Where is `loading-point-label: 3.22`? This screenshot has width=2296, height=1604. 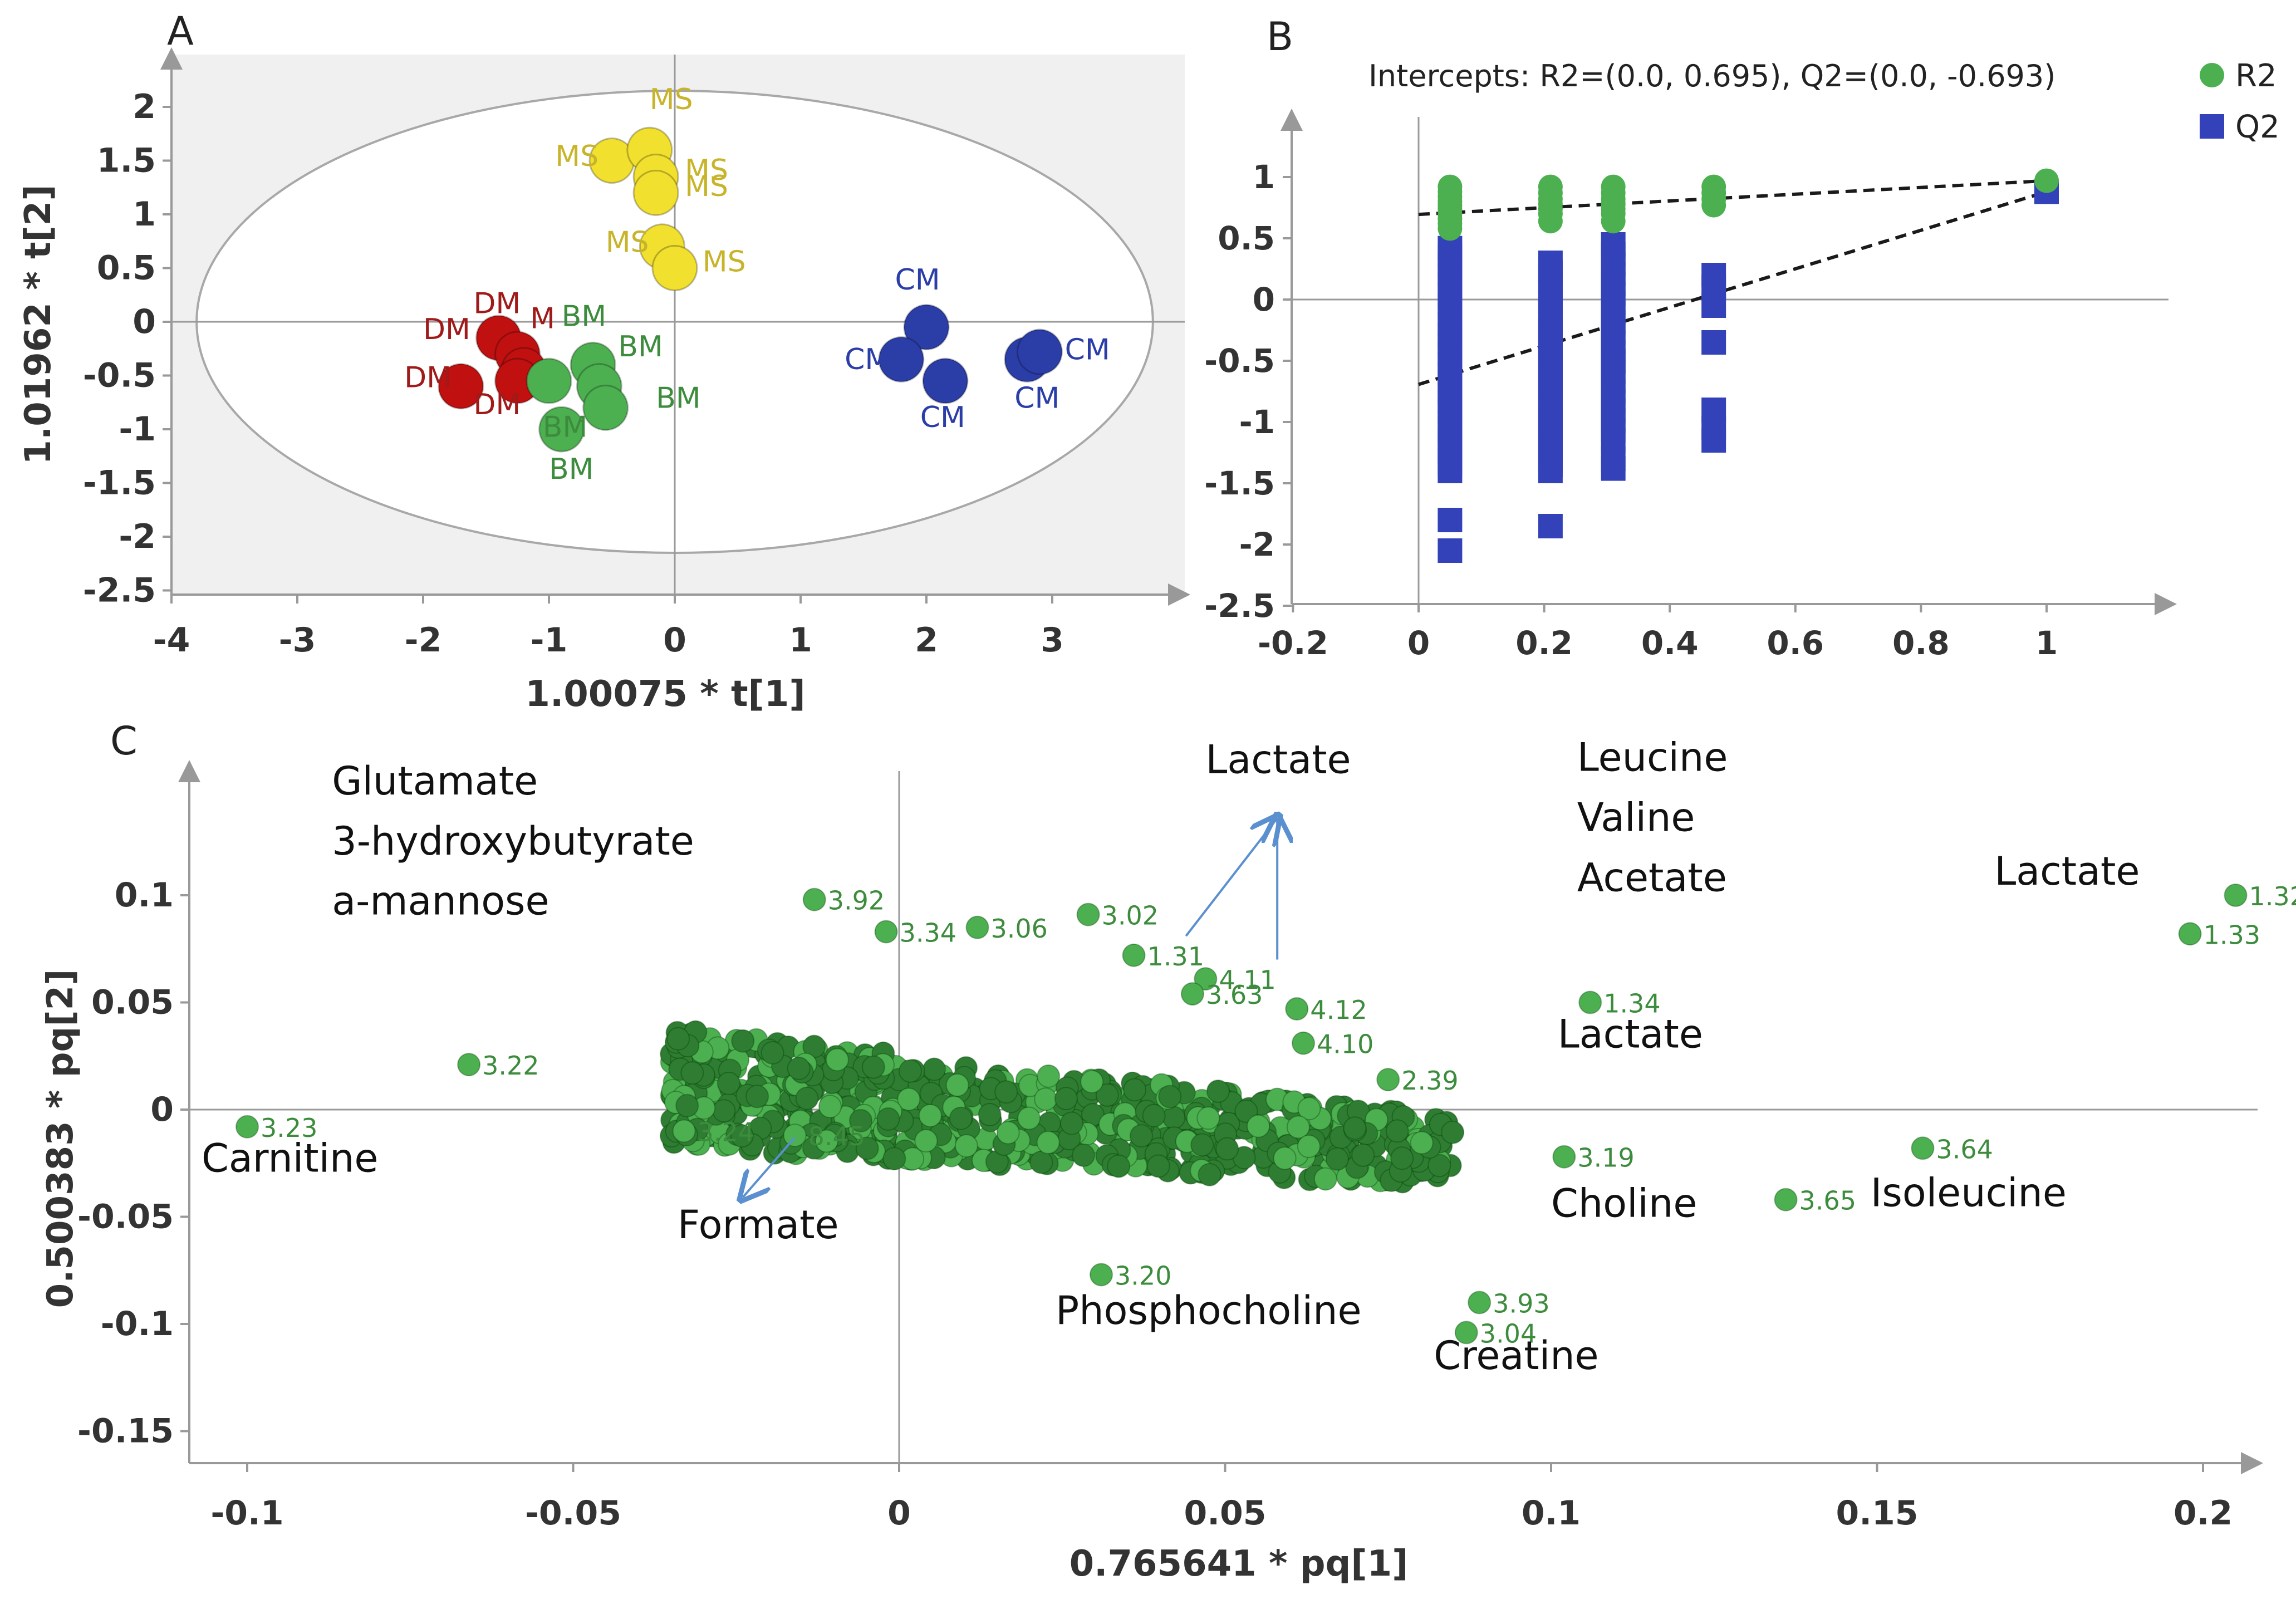
loading-point-label: 3.22 is located at coordinates (510, 1066).